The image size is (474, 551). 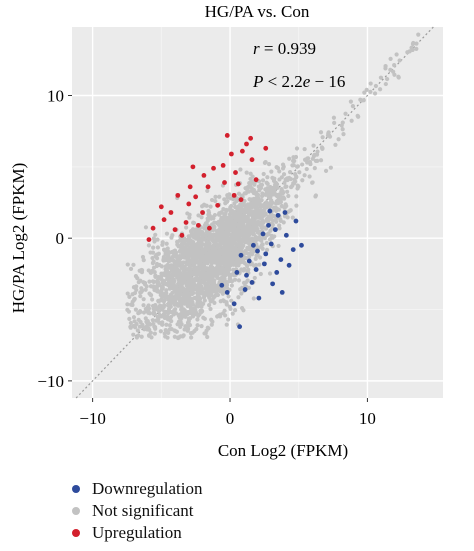 What do you see at coordinates (230, 418) in the screenshot?
I see `x-tick-label: 0` at bounding box center [230, 418].